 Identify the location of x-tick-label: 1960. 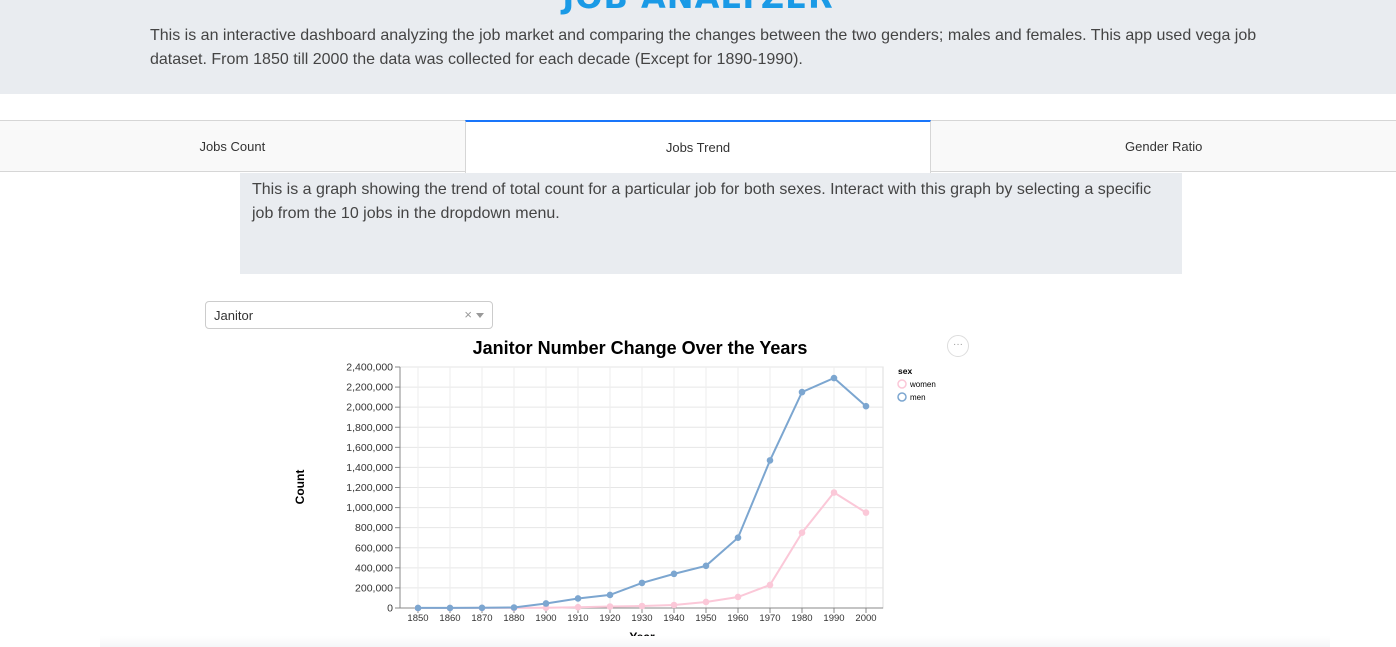
(737, 618).